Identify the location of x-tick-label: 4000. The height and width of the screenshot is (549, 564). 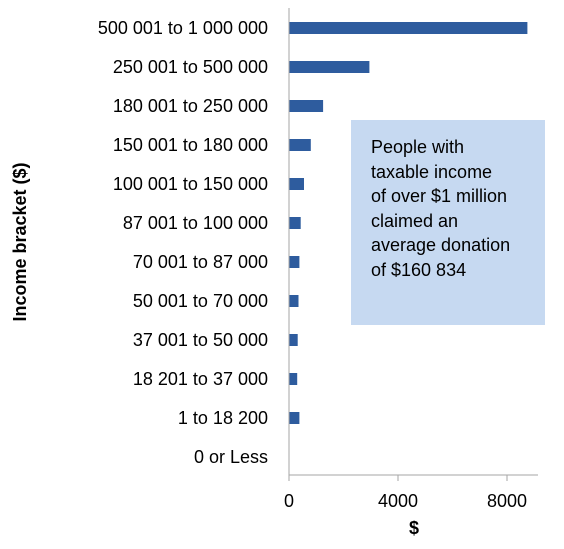
(398, 501).